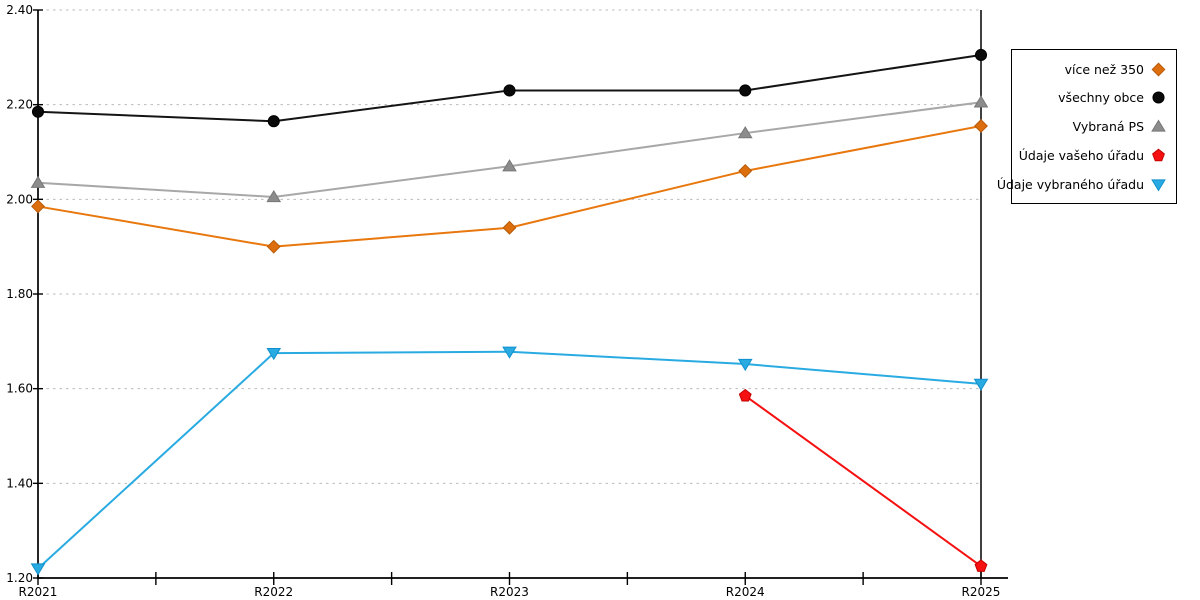 The image size is (1200, 600). I want to click on x-axis-ticks: R2021 R2022 R2023 R2024 R2025, so click(510, 585).